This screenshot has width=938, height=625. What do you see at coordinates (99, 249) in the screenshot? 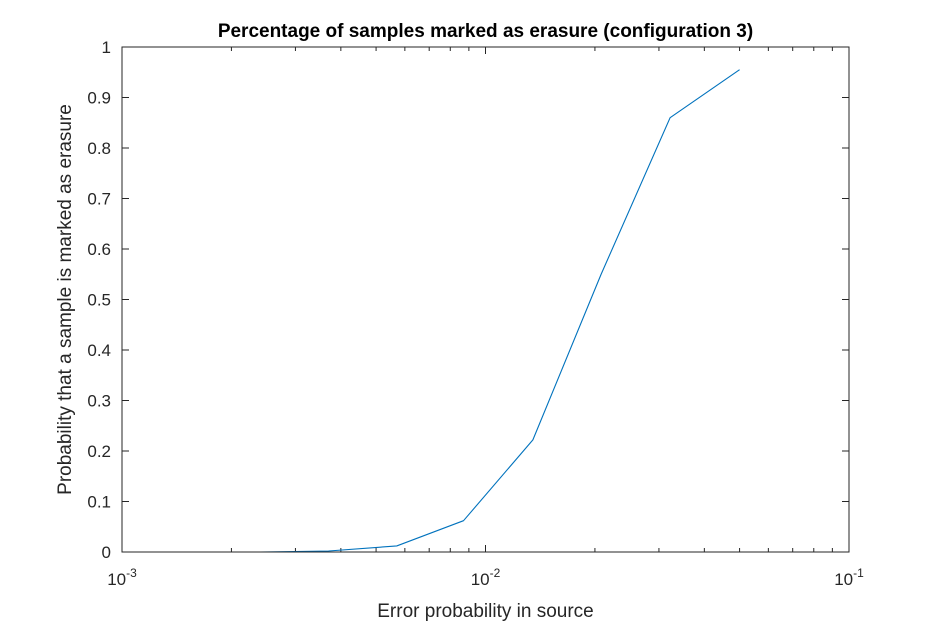
I see `y-tick-label: 0.6` at bounding box center [99, 249].